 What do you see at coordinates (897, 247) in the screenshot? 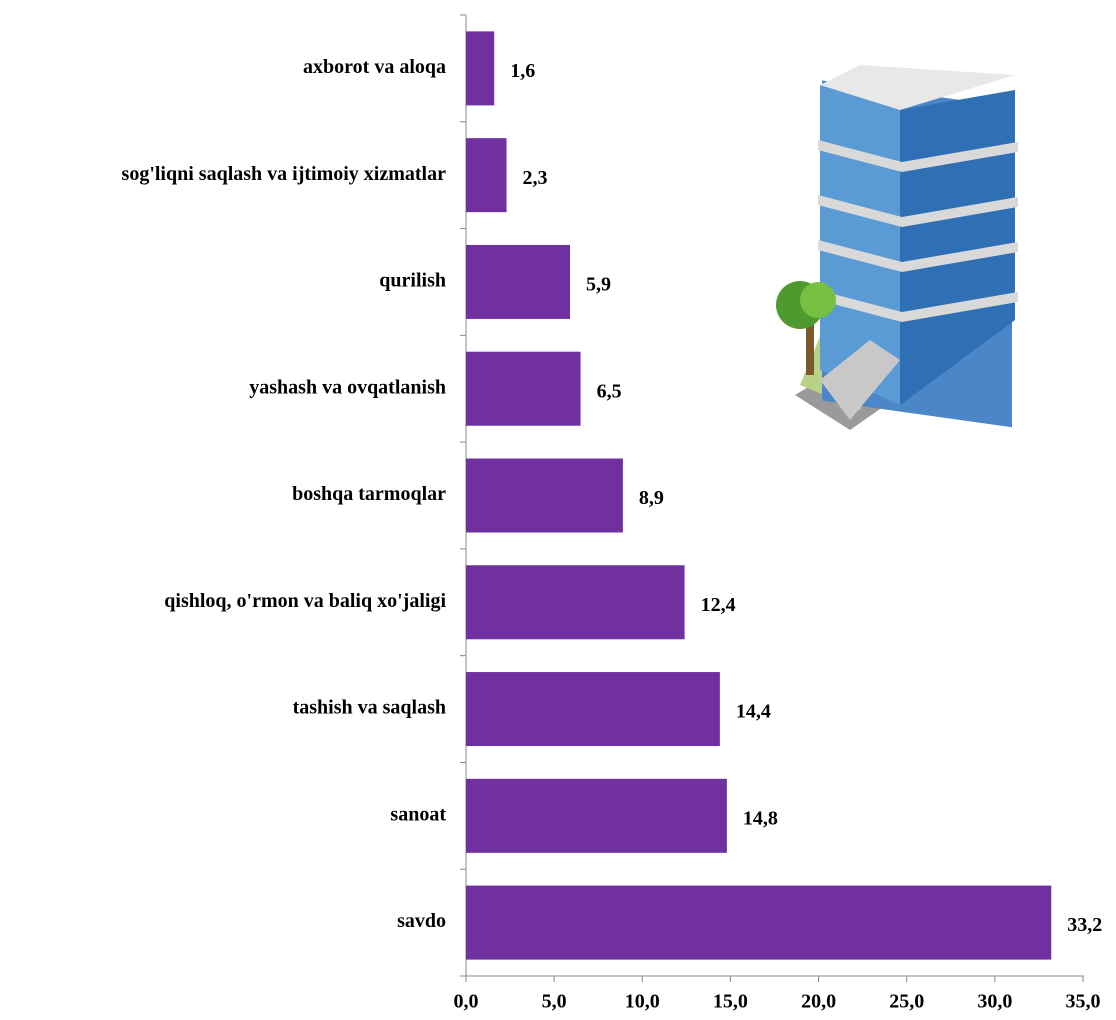
I see `building-icon` at bounding box center [897, 247].